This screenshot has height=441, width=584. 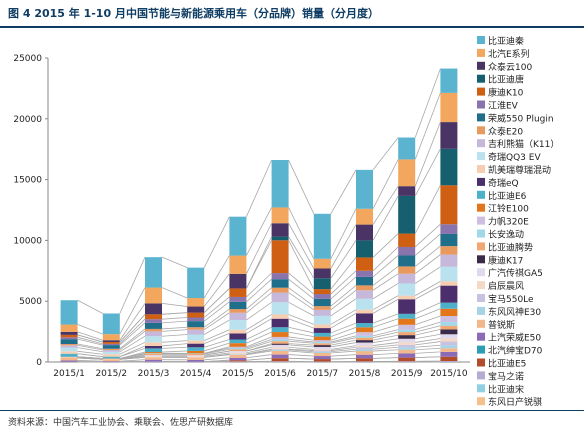 What do you see at coordinates (292, 14) in the screenshot?
I see `title-bar` at bounding box center [292, 14].